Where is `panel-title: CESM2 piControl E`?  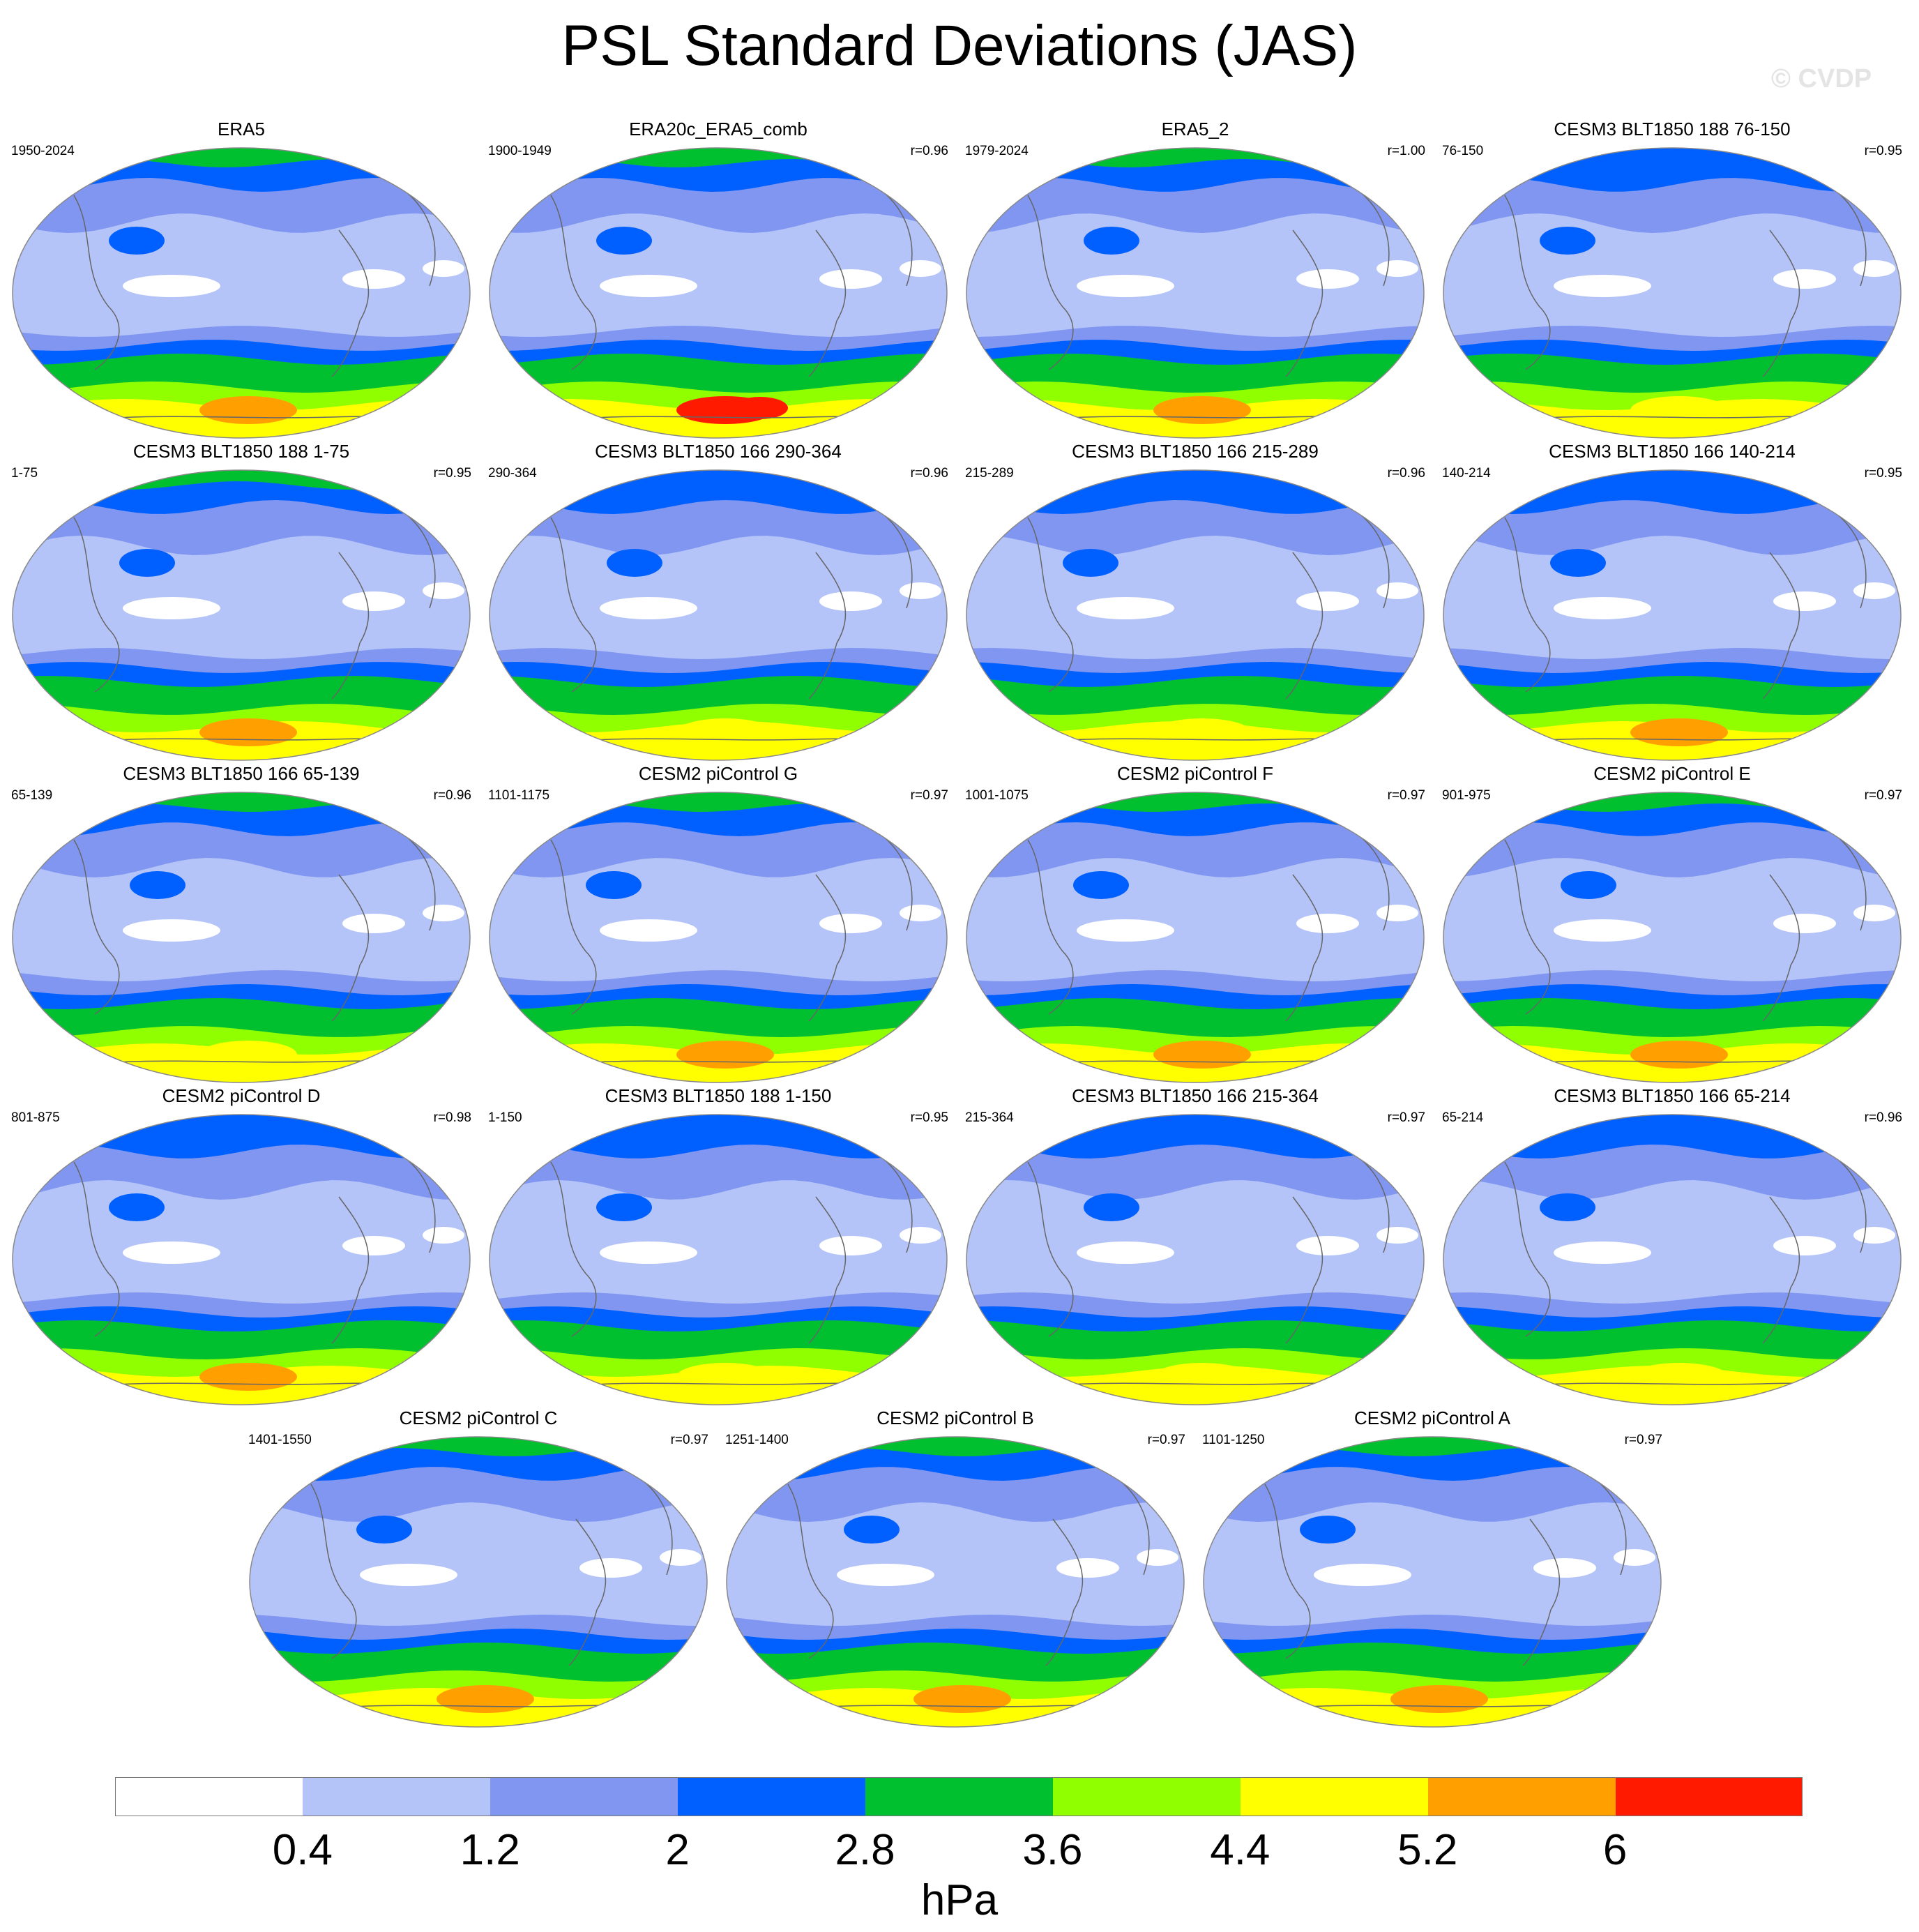 panel-title: CESM2 piControl E is located at coordinates (1672, 773).